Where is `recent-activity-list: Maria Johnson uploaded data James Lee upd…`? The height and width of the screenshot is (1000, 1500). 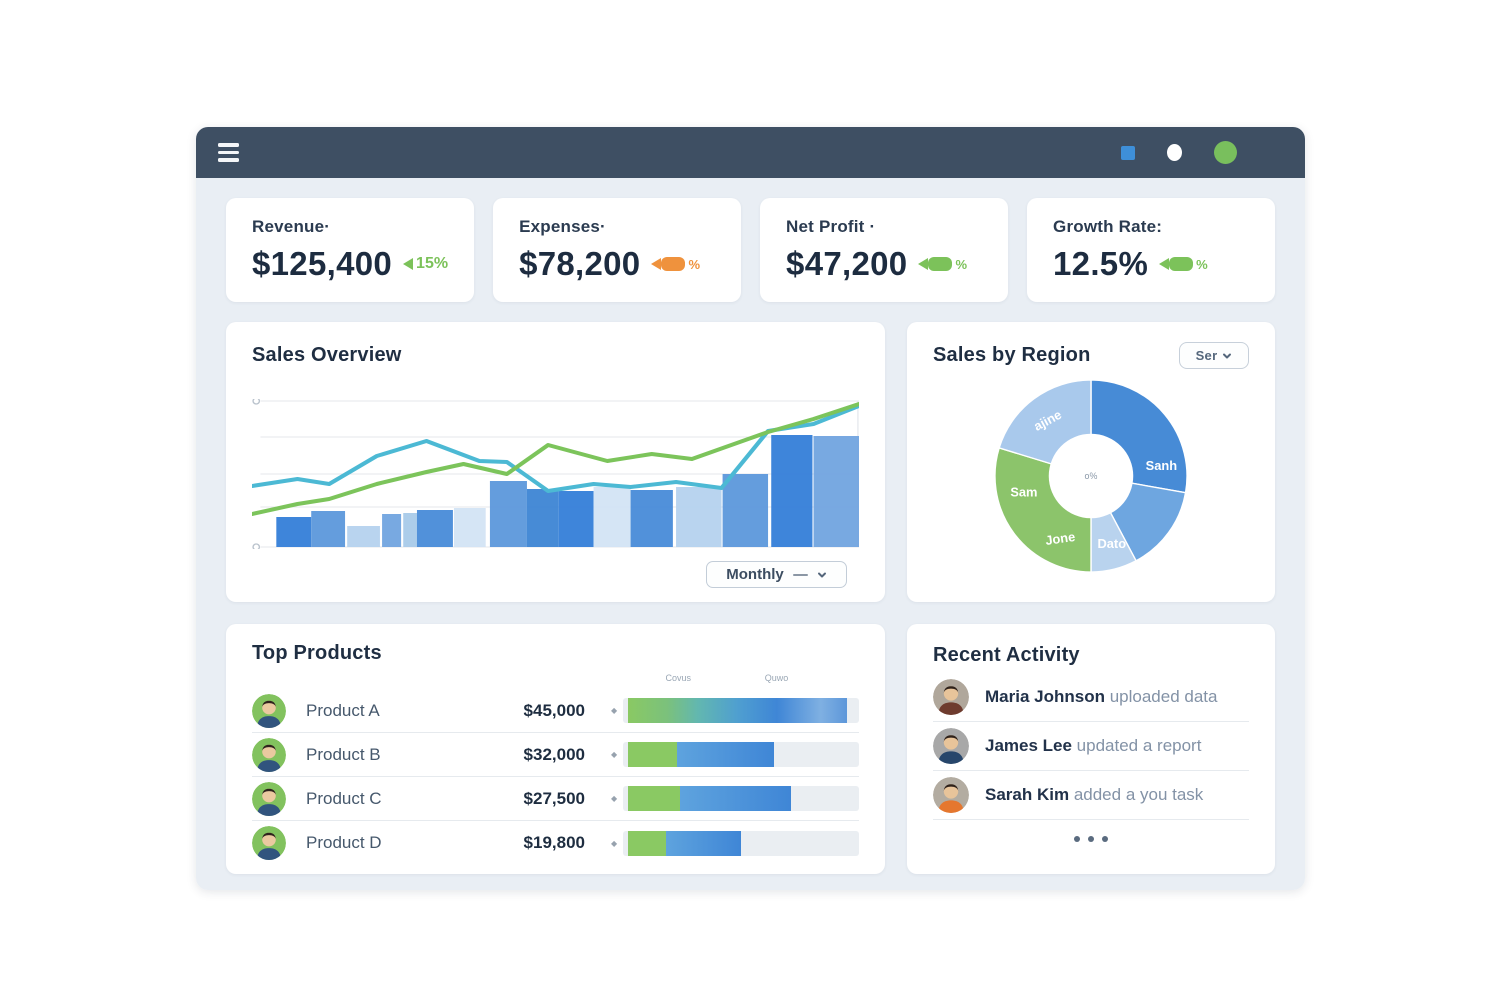 recent-activity-list: Maria Johnson uploaded data James Lee upd… is located at coordinates (1091, 746).